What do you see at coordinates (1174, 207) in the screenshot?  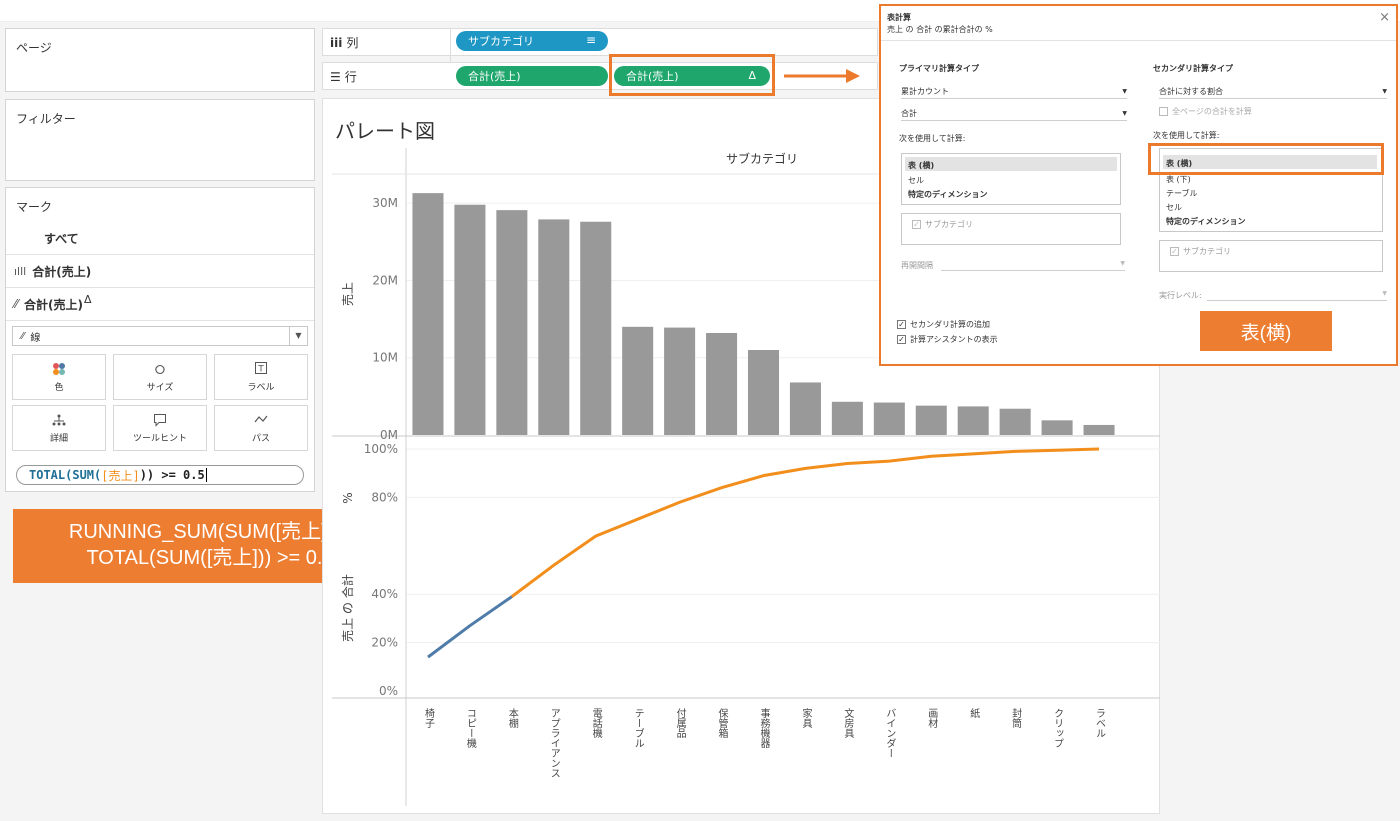 I see `secondary-list-item-cell: セル` at bounding box center [1174, 207].